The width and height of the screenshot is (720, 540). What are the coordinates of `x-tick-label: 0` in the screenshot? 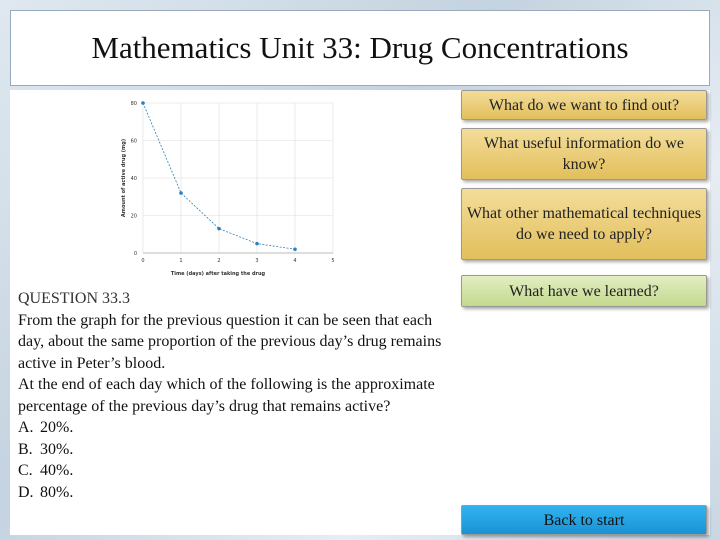 It's located at (142, 261).